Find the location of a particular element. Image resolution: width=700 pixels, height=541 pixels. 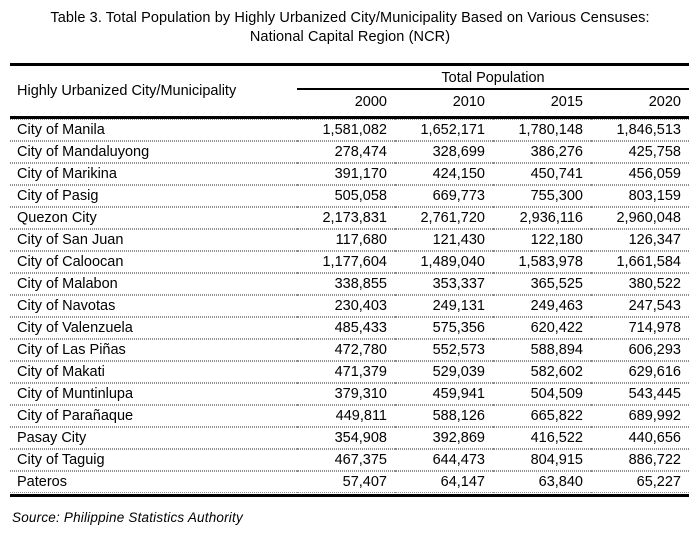

population-value-cell: 122,180 is located at coordinates (542, 240).